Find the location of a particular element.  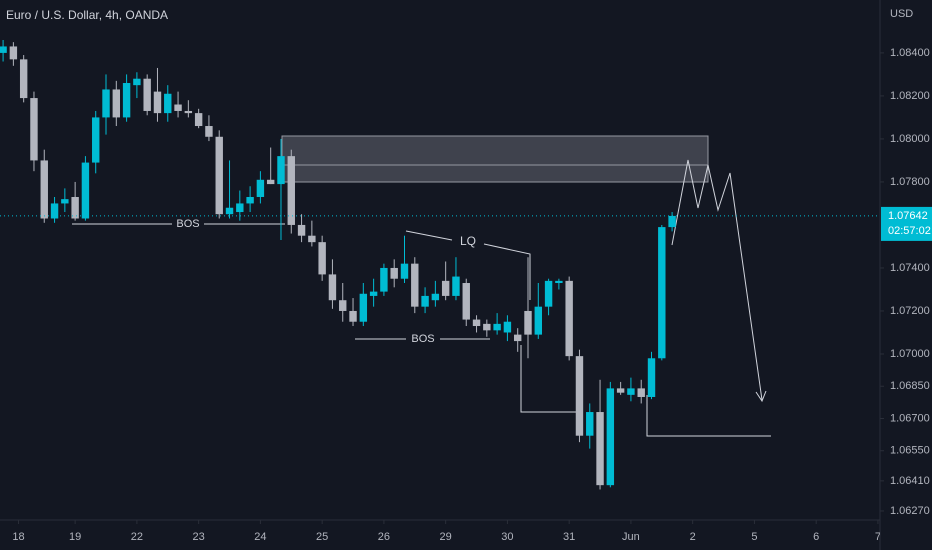

x-tick-label: 22 is located at coordinates (137, 537).